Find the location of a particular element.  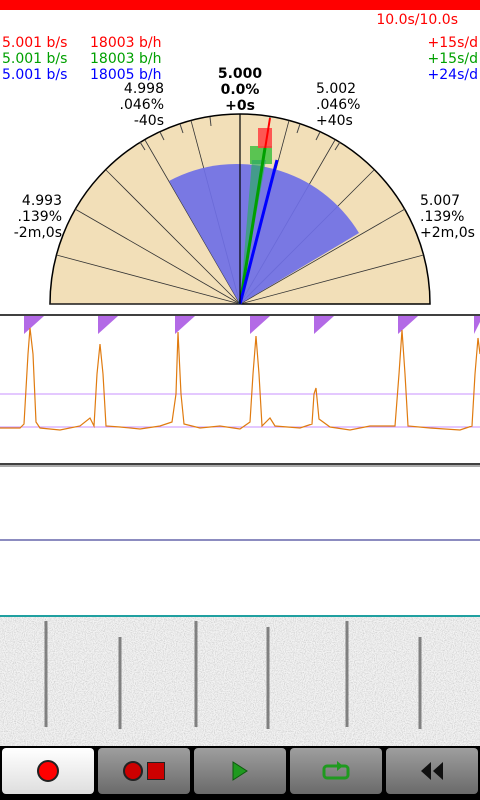

dial-label-left: 4.993 .139% -2m,0s is located at coordinates (33, 217).